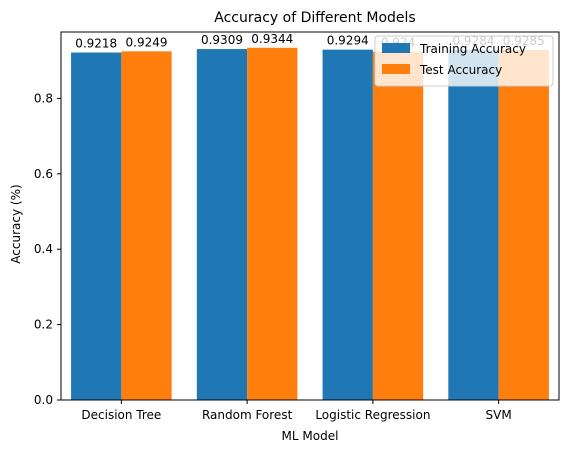 Image resolution: width=567 pixels, height=453 pixels. What do you see at coordinates (16, 223) in the screenshot?
I see `y-axis-label: Accuracy (%)` at bounding box center [16, 223].